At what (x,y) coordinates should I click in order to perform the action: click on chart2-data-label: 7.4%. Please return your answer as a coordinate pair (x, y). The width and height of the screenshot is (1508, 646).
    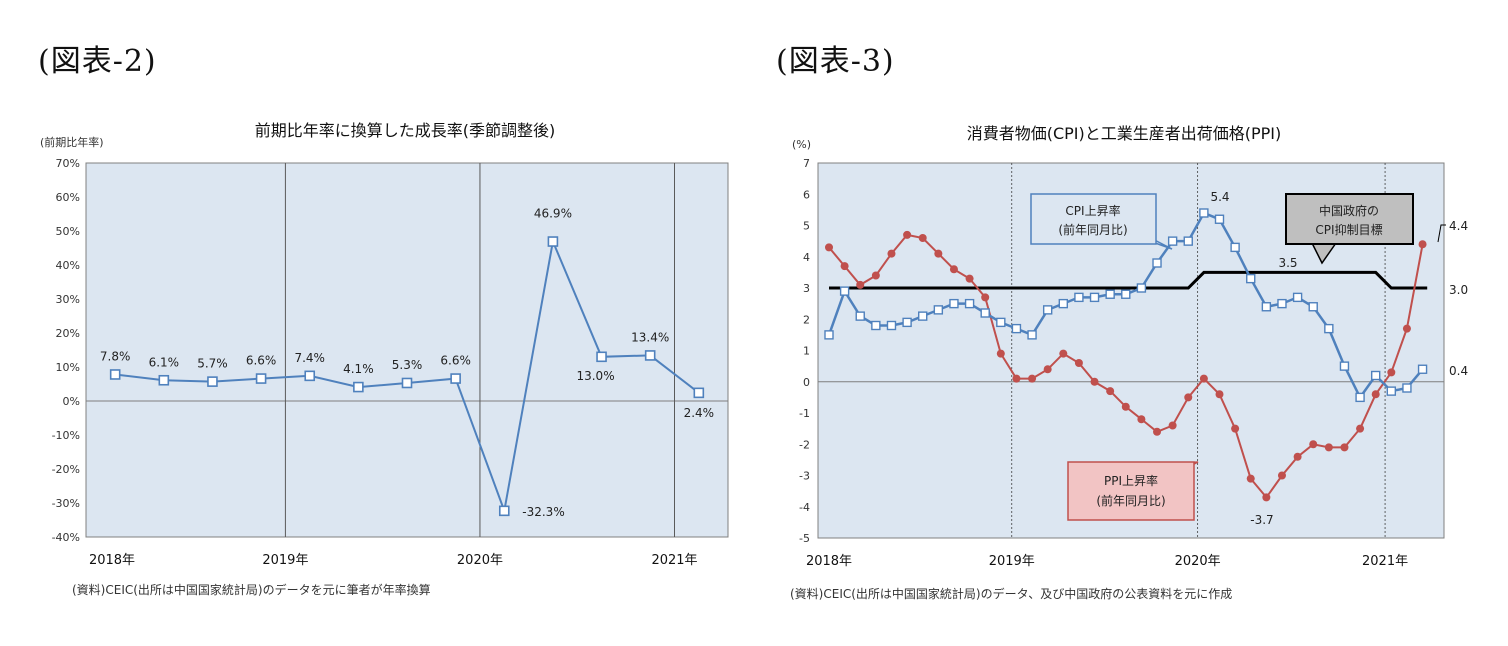
    Looking at the image, I should click on (309, 358).